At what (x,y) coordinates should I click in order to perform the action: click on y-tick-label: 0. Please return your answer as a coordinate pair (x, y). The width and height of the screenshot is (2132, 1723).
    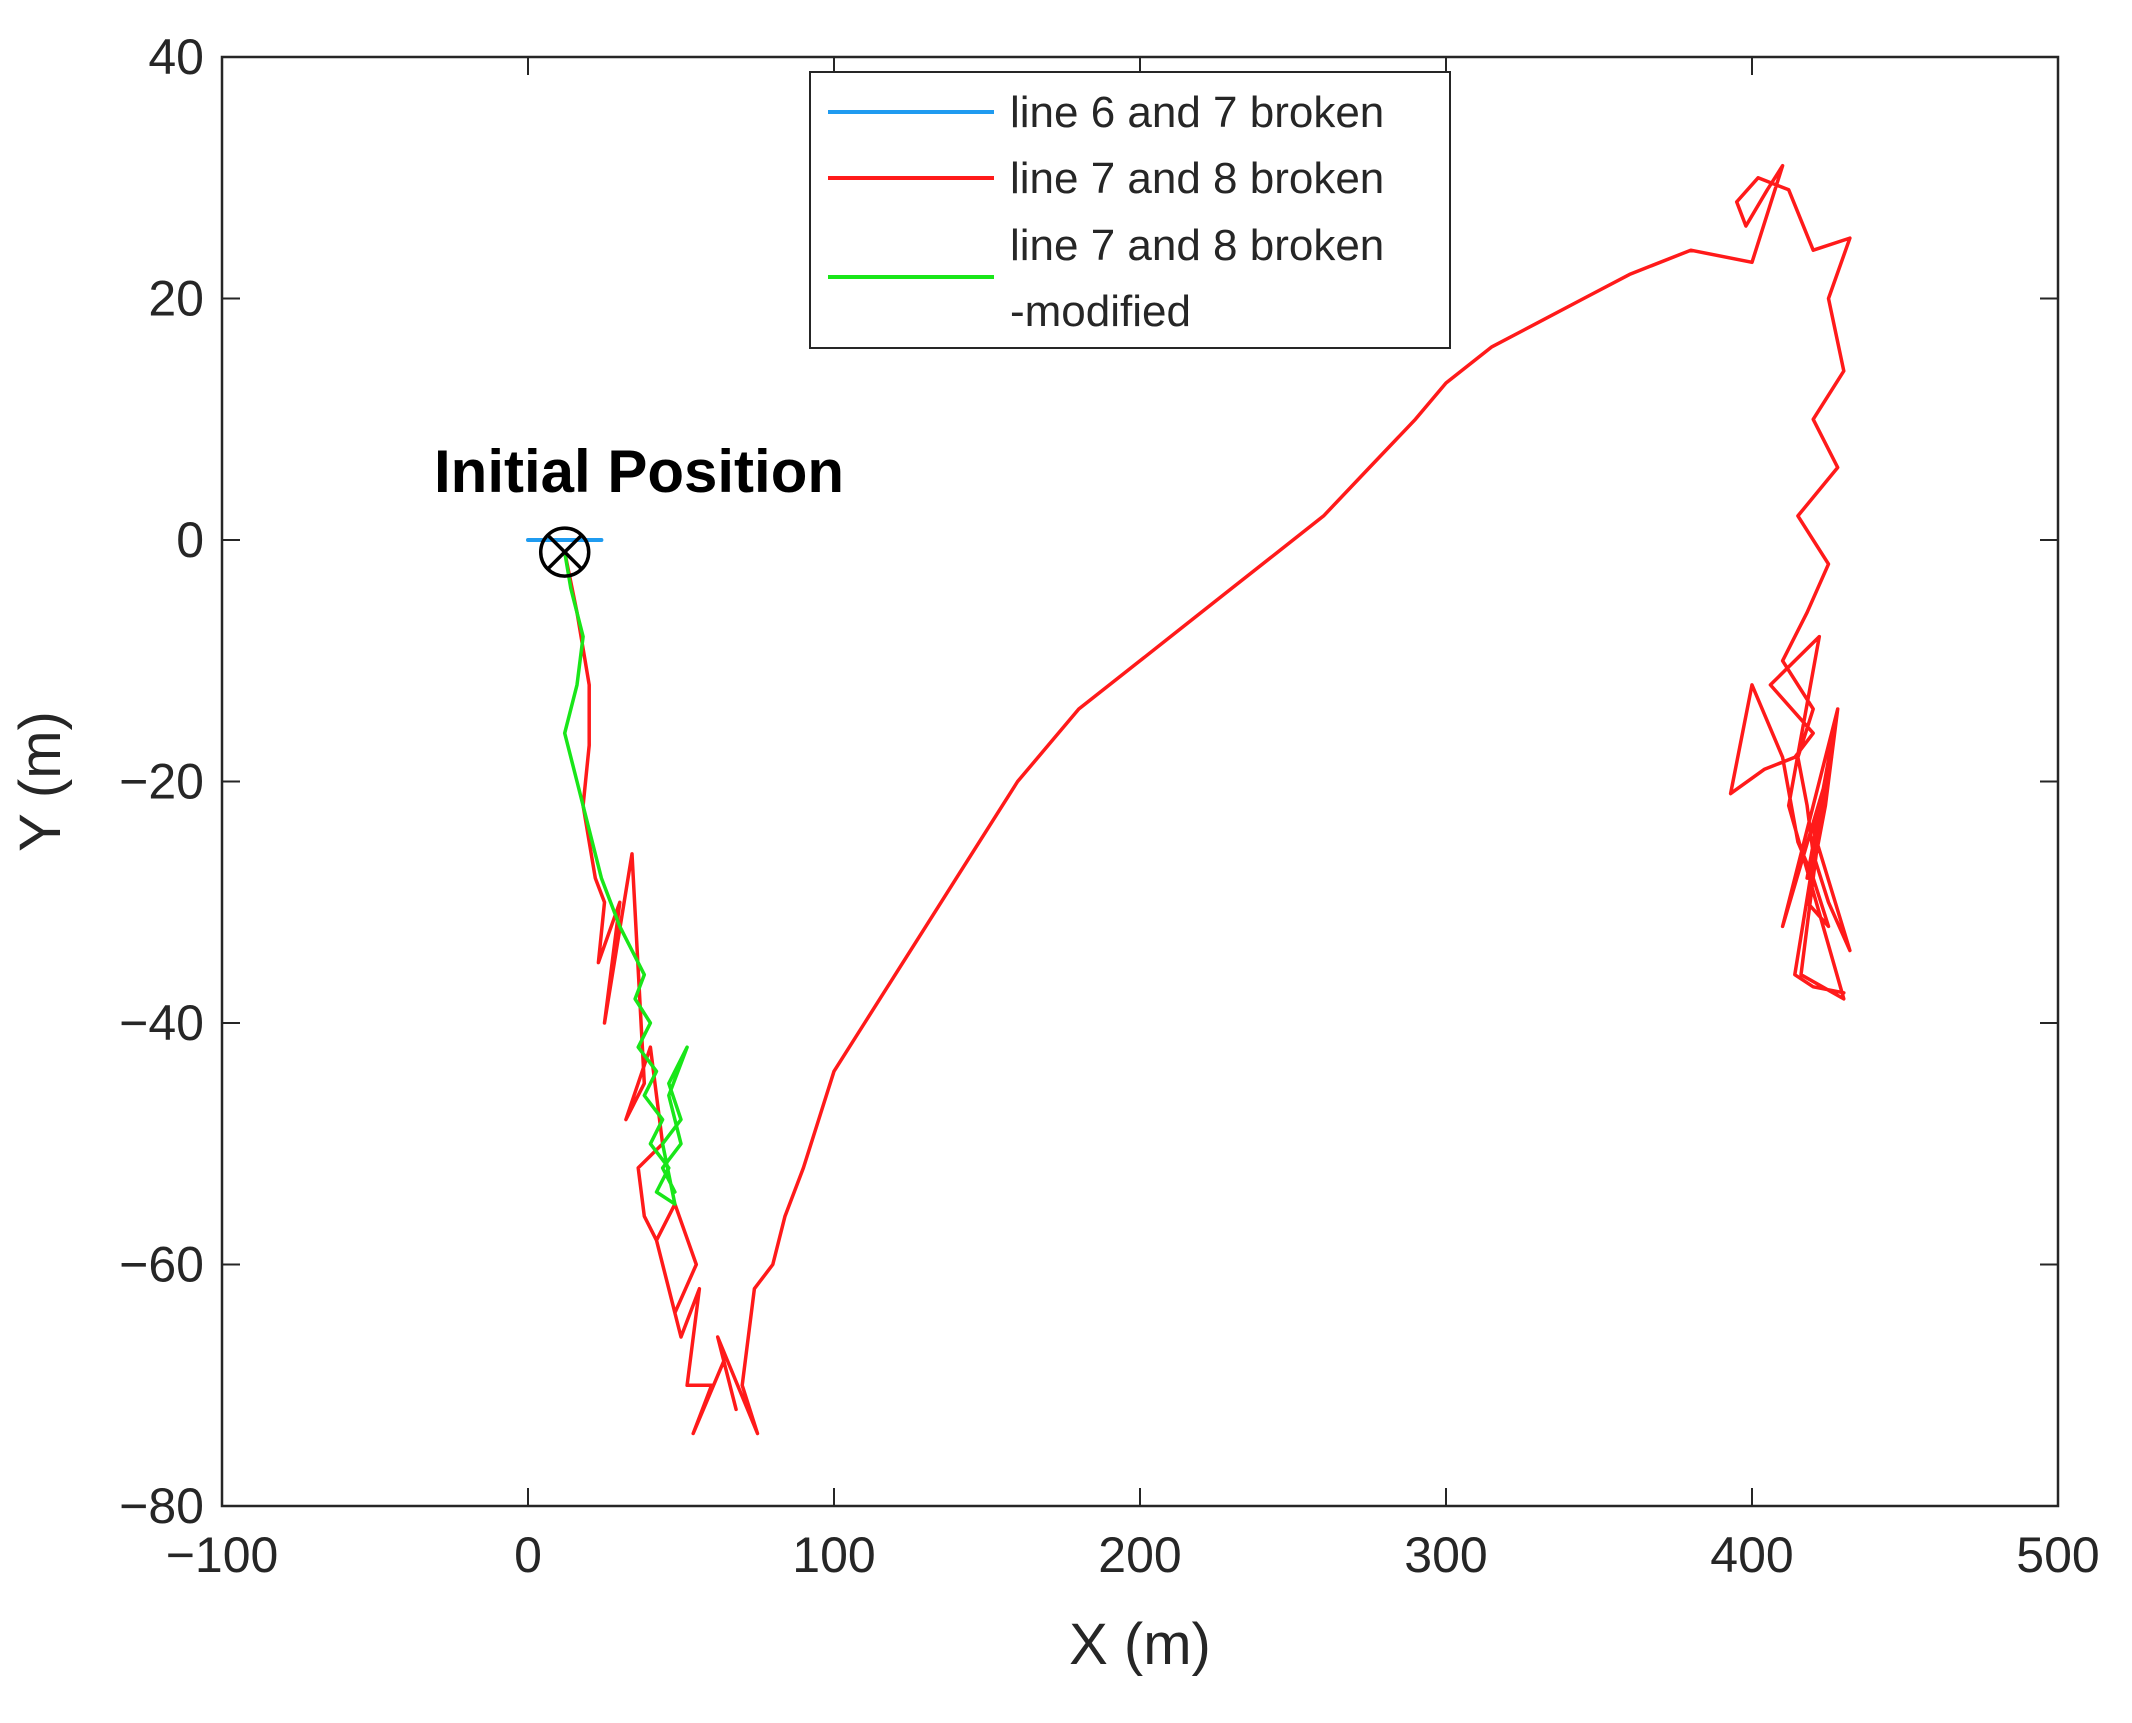
    Looking at the image, I should click on (190, 540).